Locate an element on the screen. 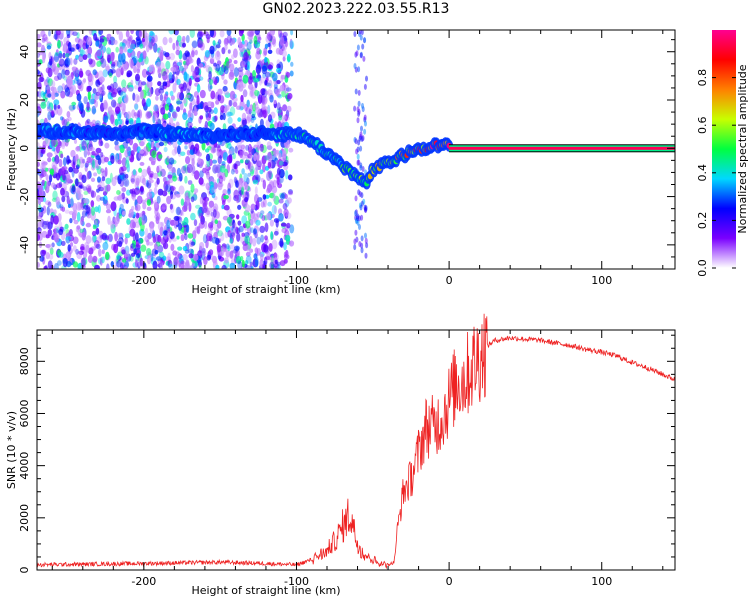 The height and width of the screenshot is (600, 750). snr-xtick-label: -200 is located at coordinates (143, 581).